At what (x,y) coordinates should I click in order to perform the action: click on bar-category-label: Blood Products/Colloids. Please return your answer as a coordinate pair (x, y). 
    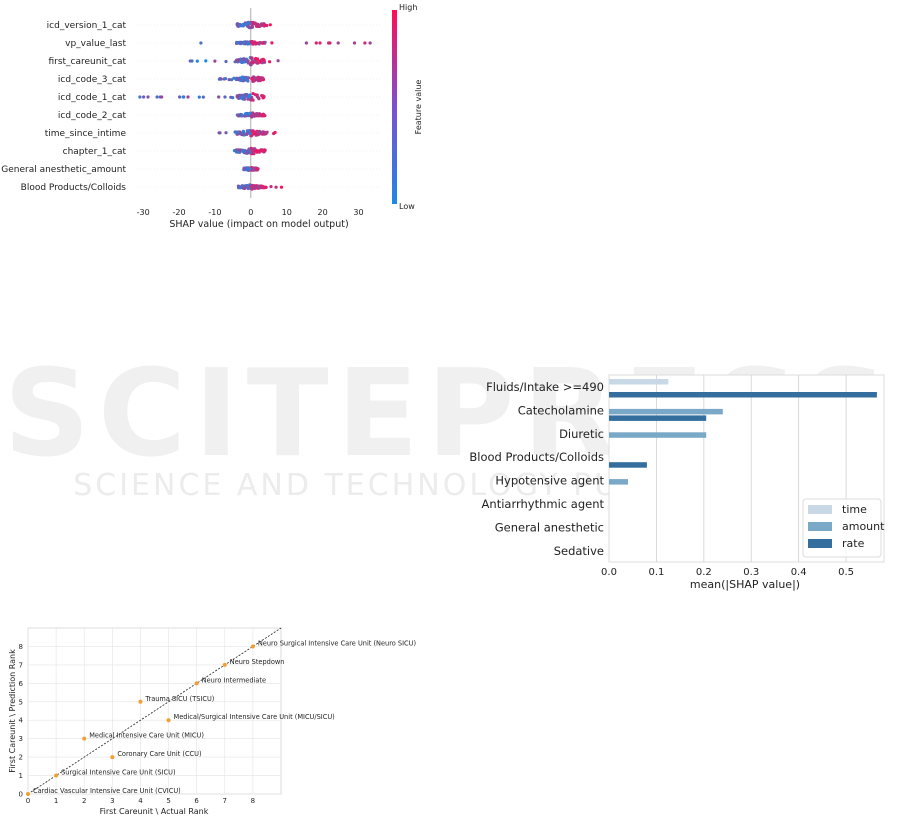
    Looking at the image, I should click on (536, 457).